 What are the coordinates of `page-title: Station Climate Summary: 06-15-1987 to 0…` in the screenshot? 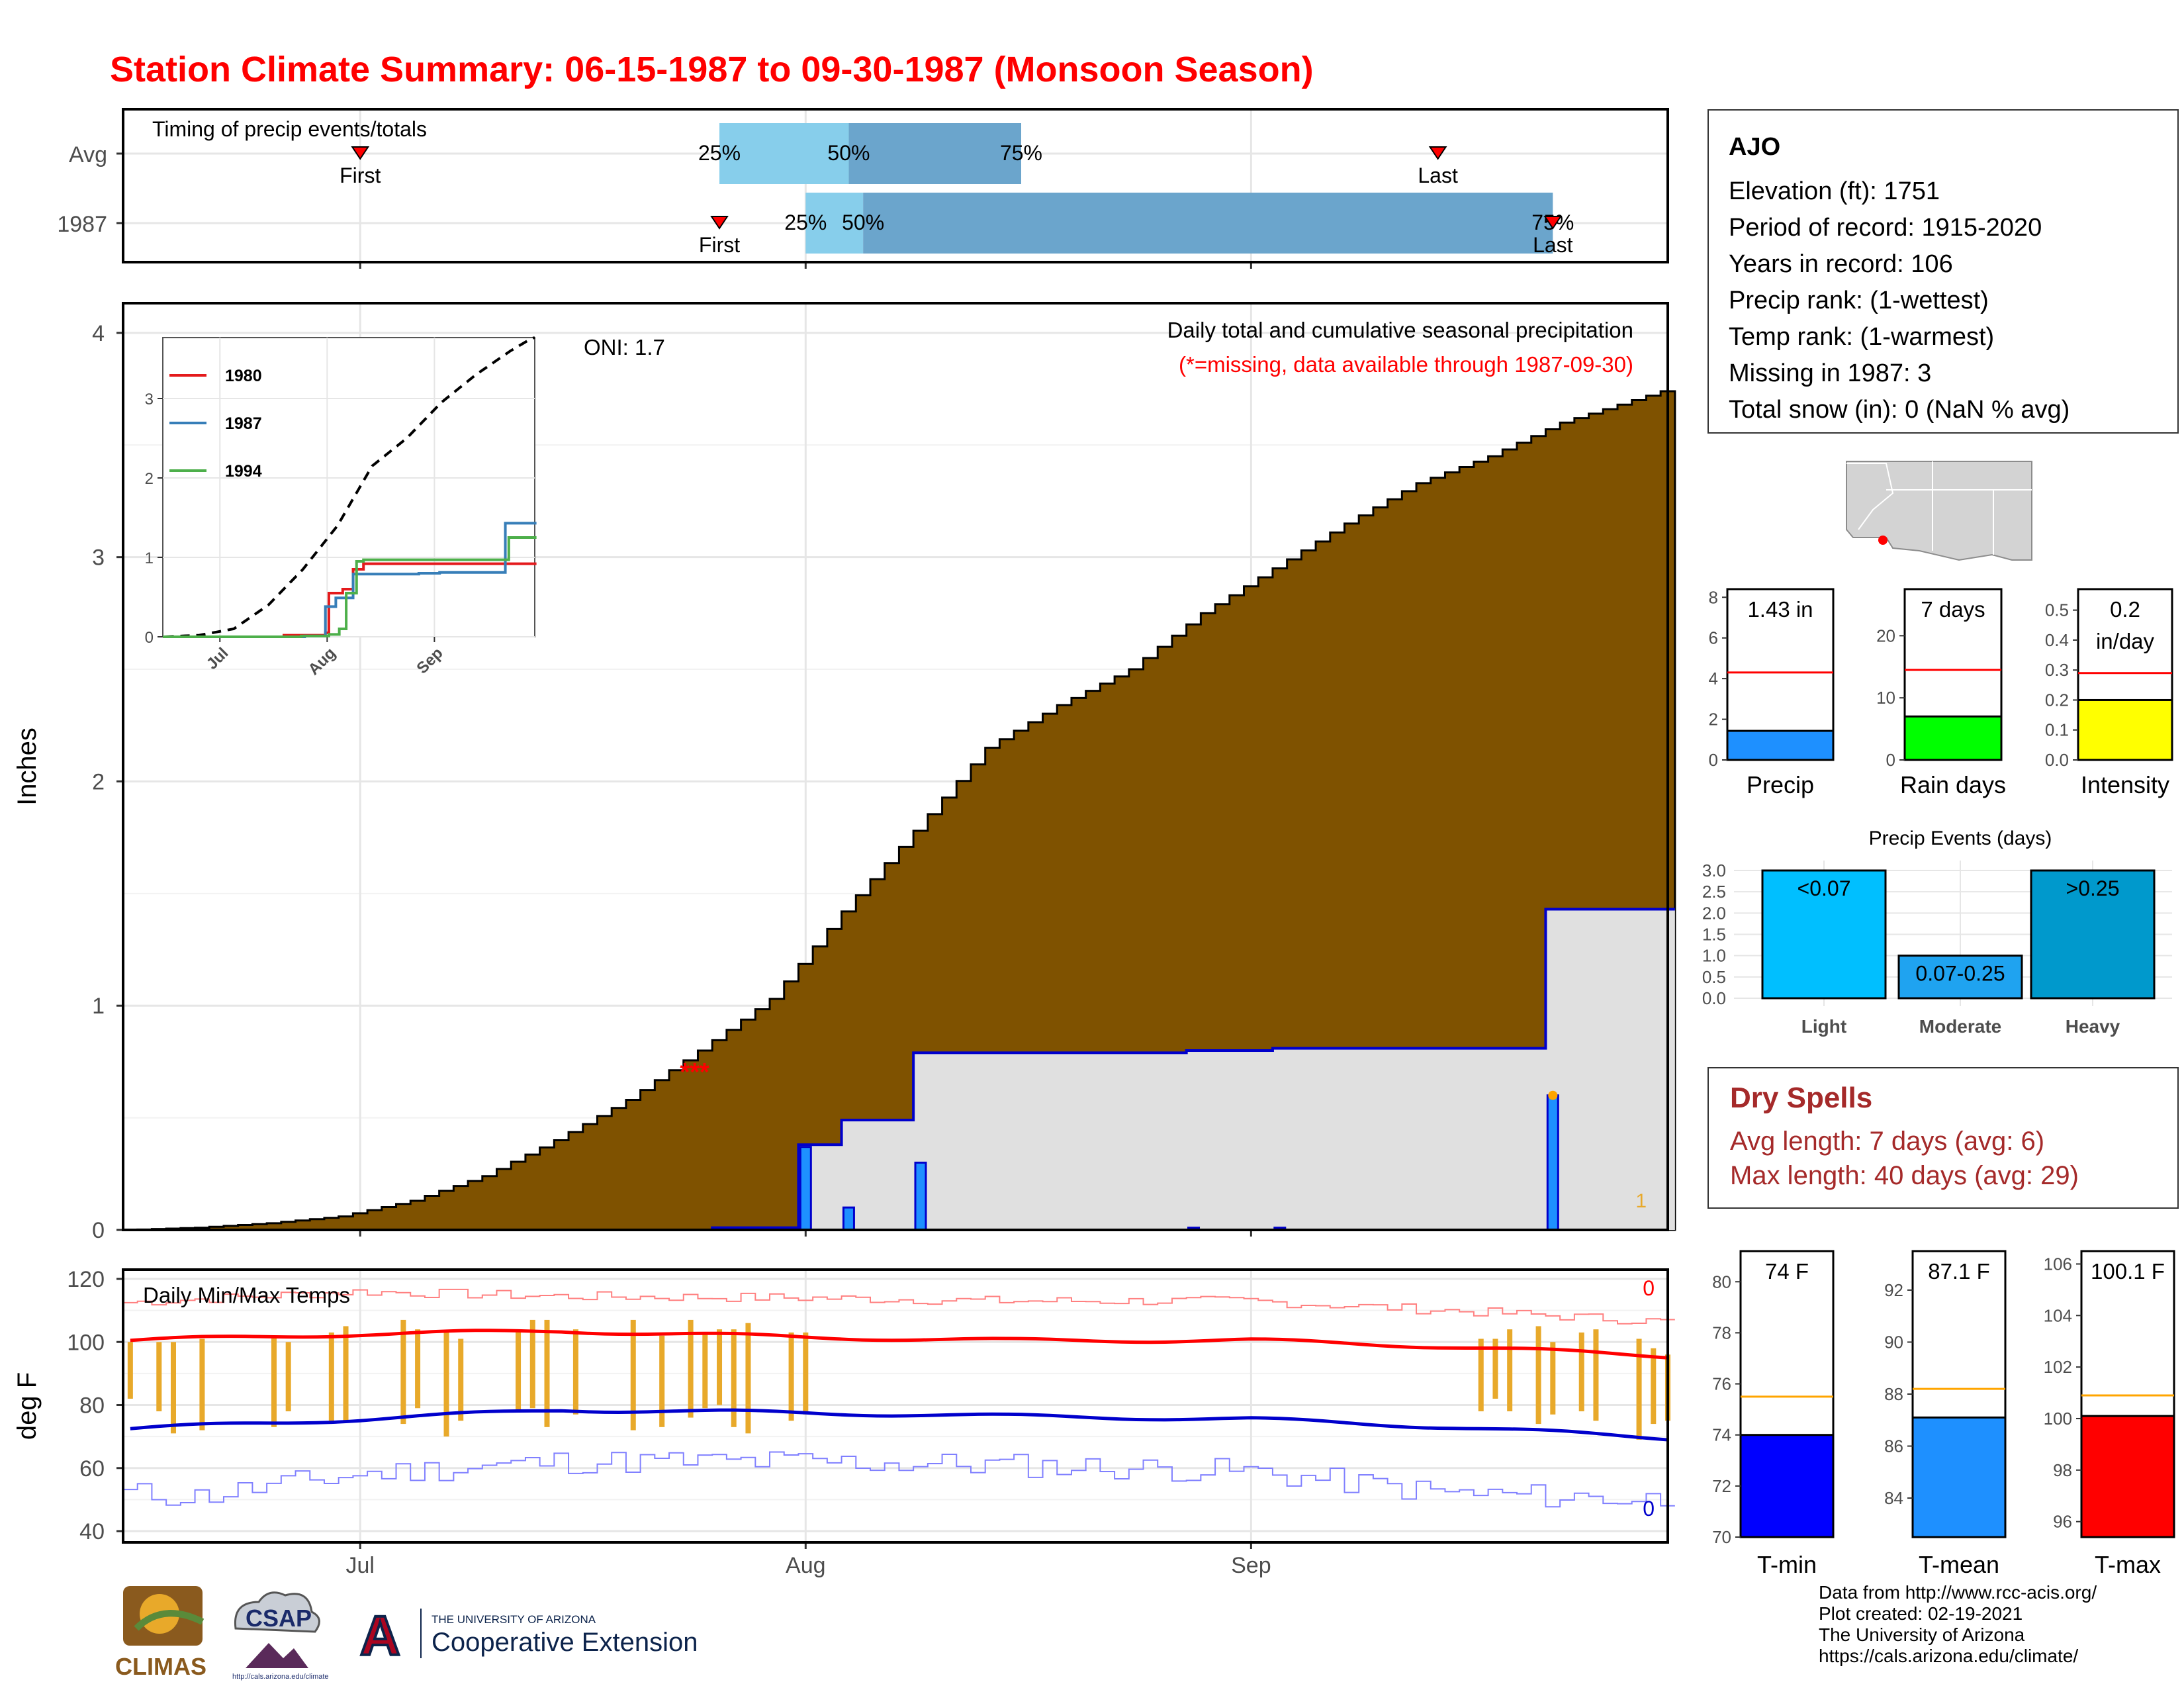 It's located at (712, 69).